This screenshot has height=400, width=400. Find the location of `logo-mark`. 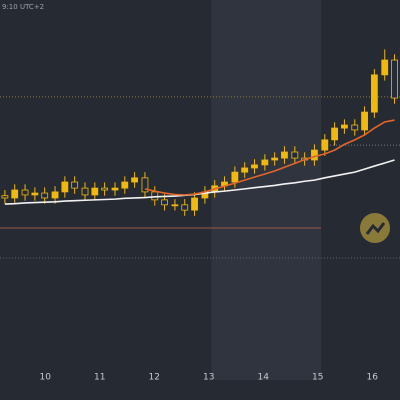

logo-mark is located at coordinates (375, 228).